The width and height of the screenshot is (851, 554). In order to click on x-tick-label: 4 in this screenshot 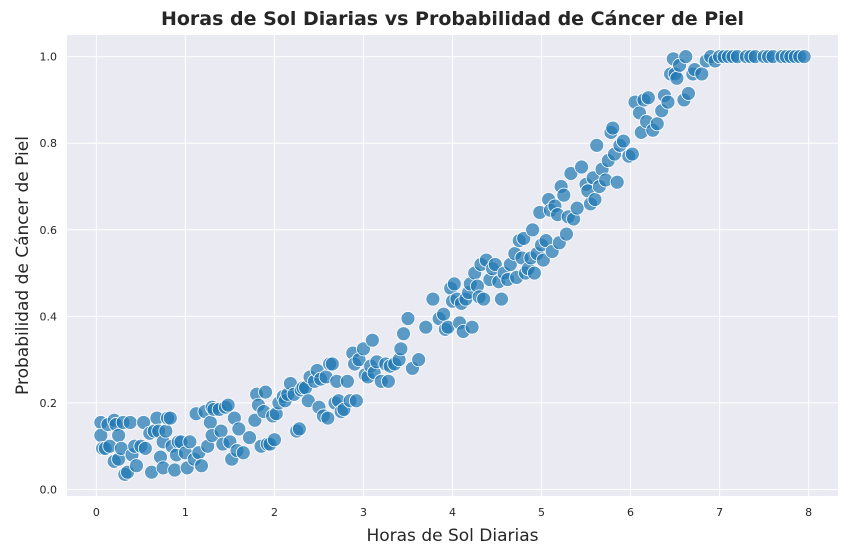, I will do `click(452, 512)`.